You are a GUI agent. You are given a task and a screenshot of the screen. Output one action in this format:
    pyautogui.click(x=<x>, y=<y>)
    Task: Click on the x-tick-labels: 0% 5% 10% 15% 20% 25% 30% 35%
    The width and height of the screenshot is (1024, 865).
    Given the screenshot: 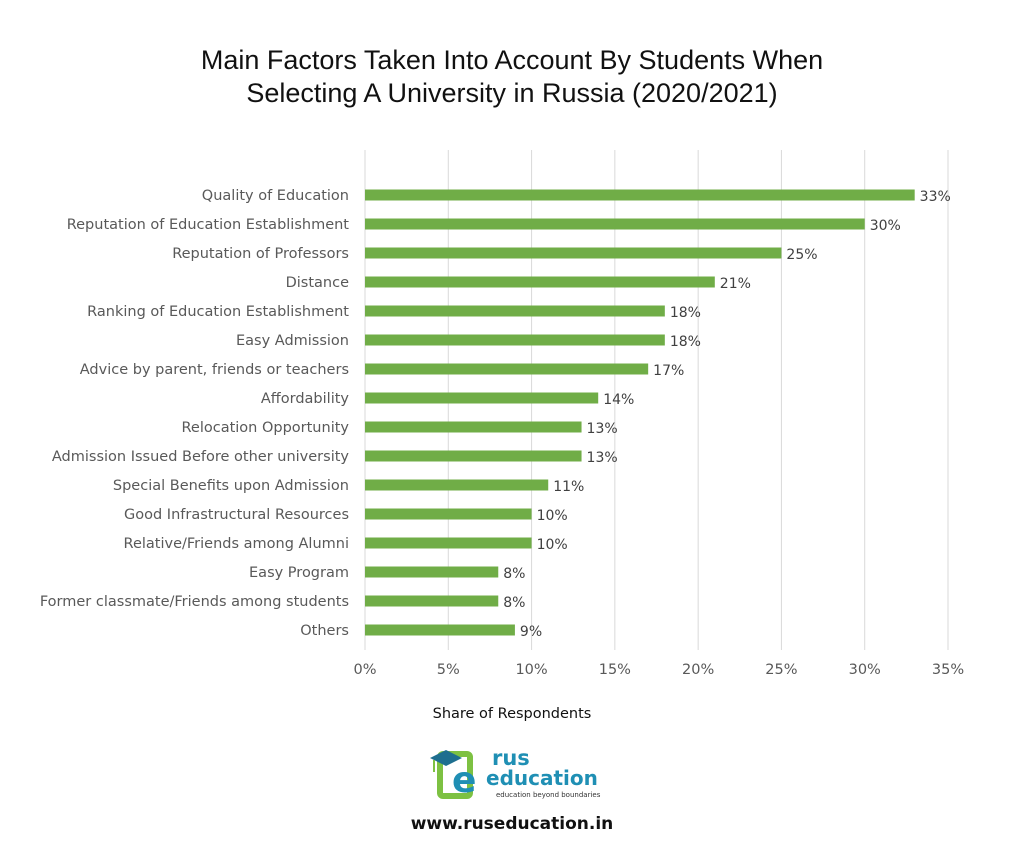 What is the action you would take?
    pyautogui.click(x=658, y=670)
    